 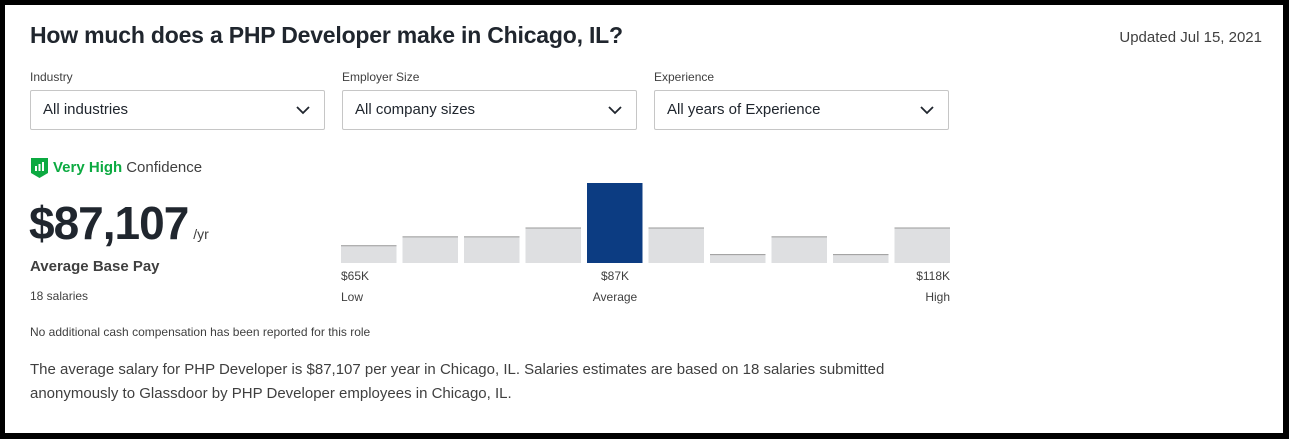 What do you see at coordinates (95, 266) in the screenshot?
I see `average-pay-label: Average Base Pay` at bounding box center [95, 266].